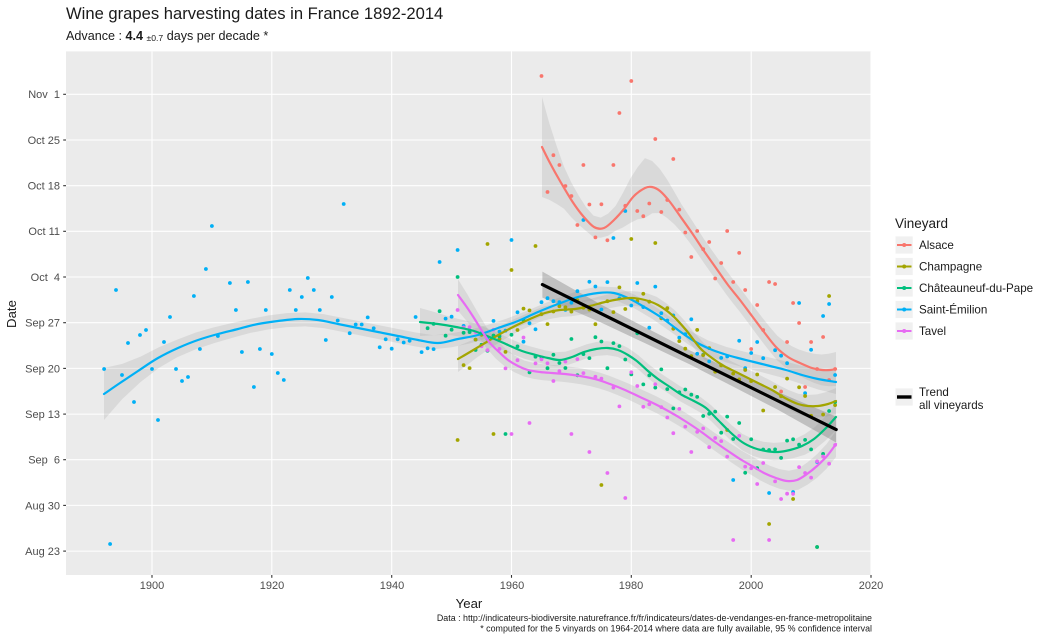 Image resolution: width=1041 pixels, height=644 pixels. I want to click on svg-text: Sep 27, so click(42, 324).